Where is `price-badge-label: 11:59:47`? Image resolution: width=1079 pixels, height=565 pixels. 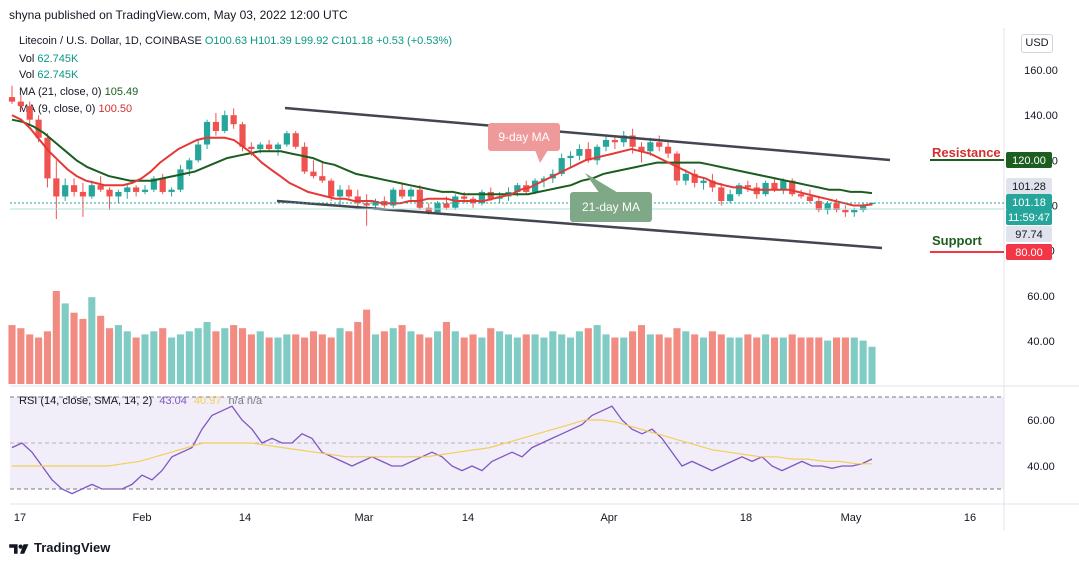
price-badge-label: 11:59:47 is located at coordinates (1029, 218).